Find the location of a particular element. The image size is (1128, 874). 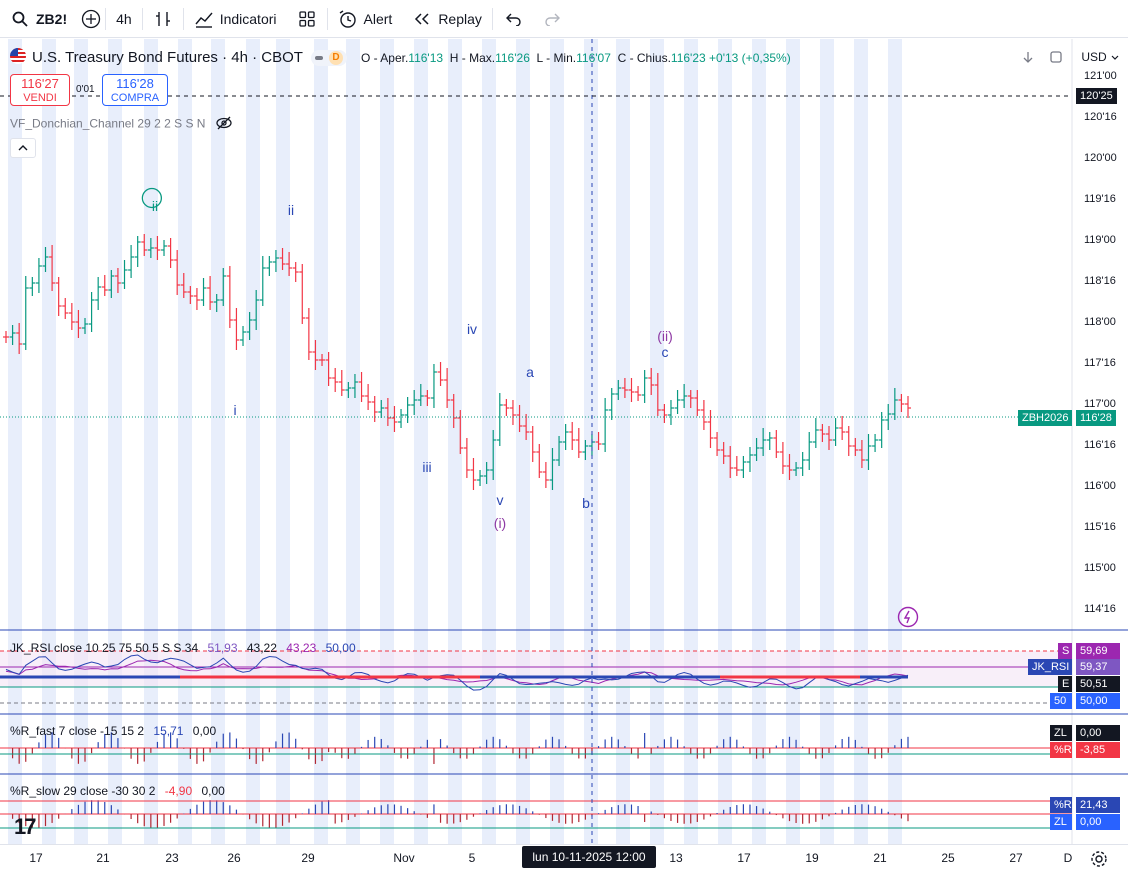

indicators-label: Indicatori is located at coordinates (248, 18).